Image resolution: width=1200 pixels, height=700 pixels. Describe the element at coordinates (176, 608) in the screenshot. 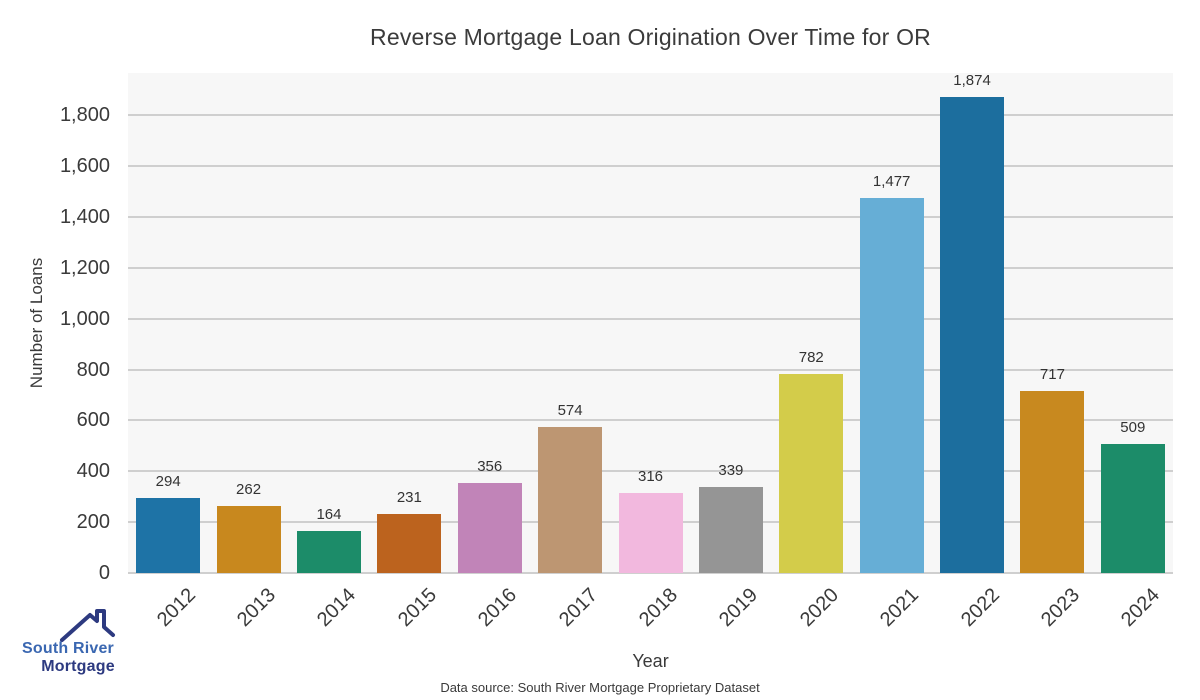

I see `x-tick-label: 2012` at that location.